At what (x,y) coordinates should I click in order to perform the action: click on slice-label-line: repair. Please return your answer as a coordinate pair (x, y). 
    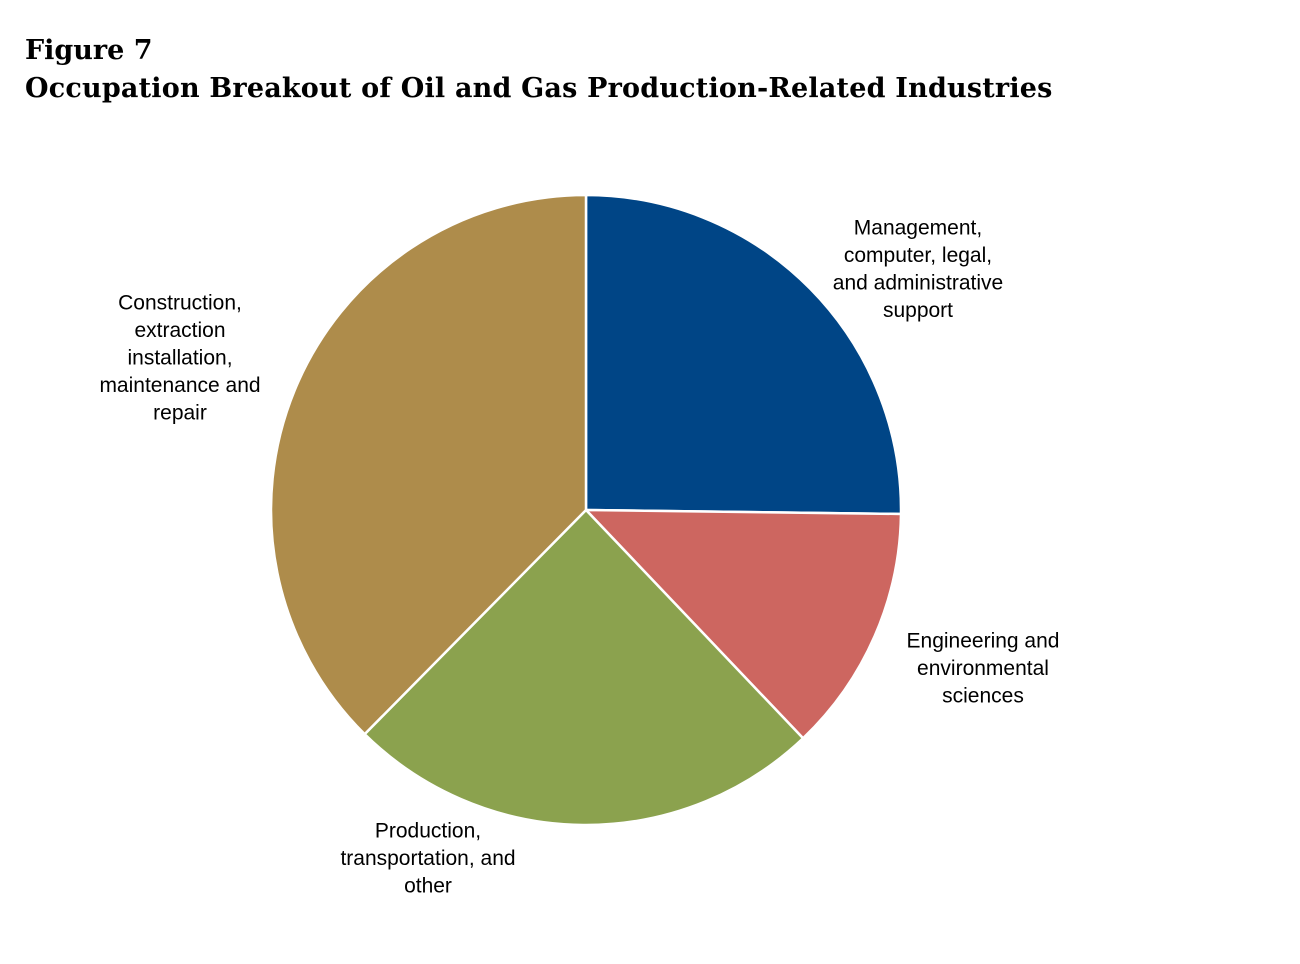
    Looking at the image, I should click on (180, 413).